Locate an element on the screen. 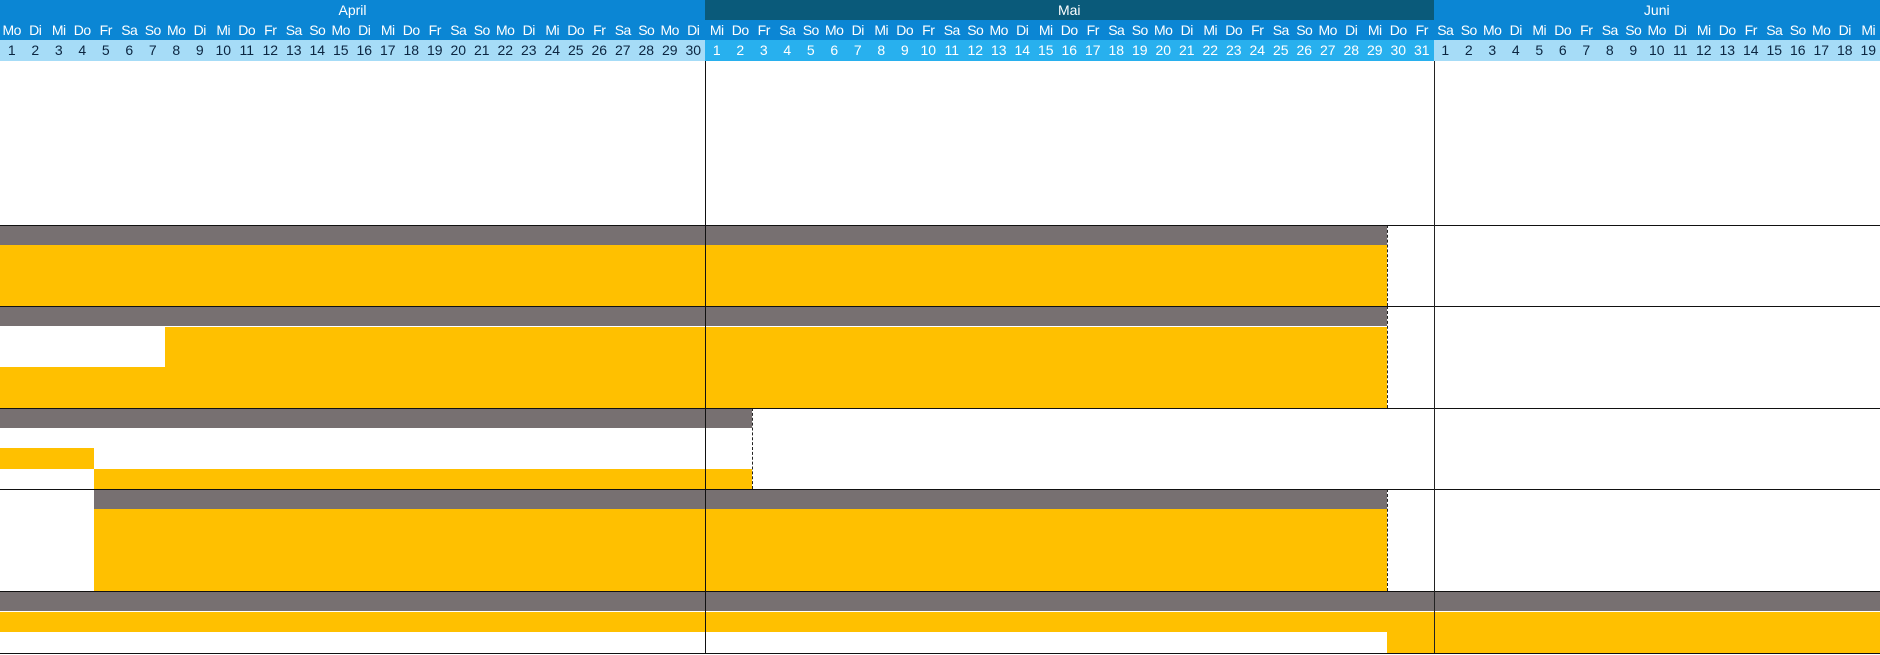 The width and height of the screenshot is (1880, 655). weekday-label: So is located at coordinates (1633, 30).